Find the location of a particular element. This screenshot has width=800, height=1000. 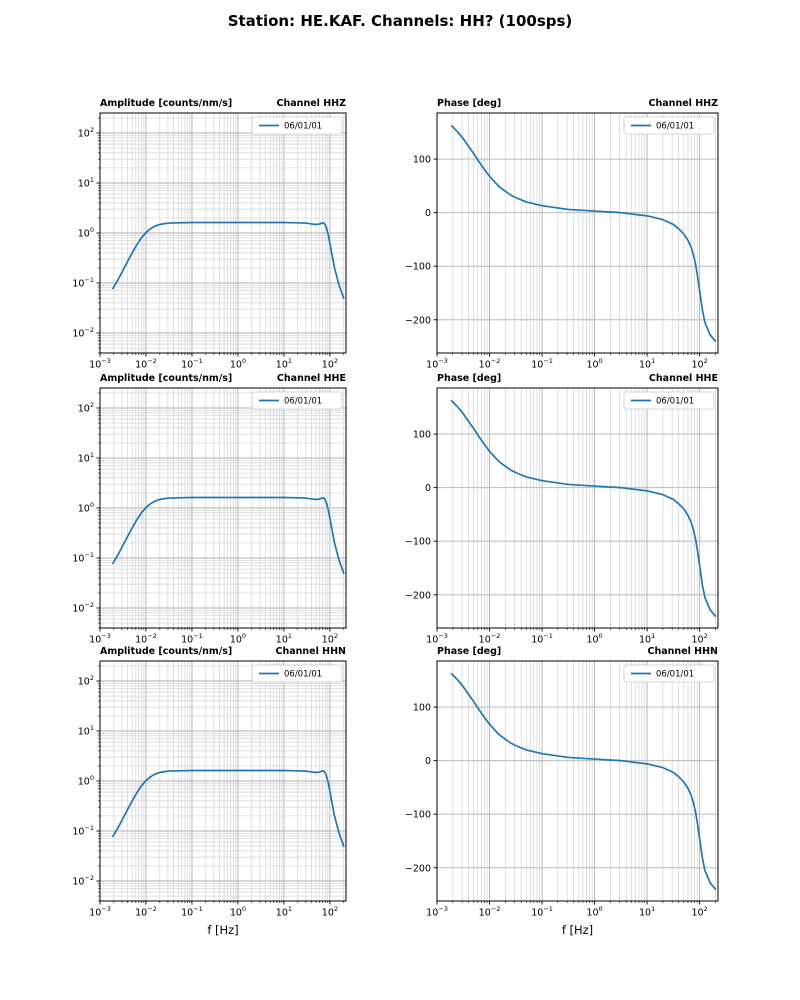

figure-title: Station: HE.KAF. Channels: HH? (100sps) is located at coordinates (400, 21).